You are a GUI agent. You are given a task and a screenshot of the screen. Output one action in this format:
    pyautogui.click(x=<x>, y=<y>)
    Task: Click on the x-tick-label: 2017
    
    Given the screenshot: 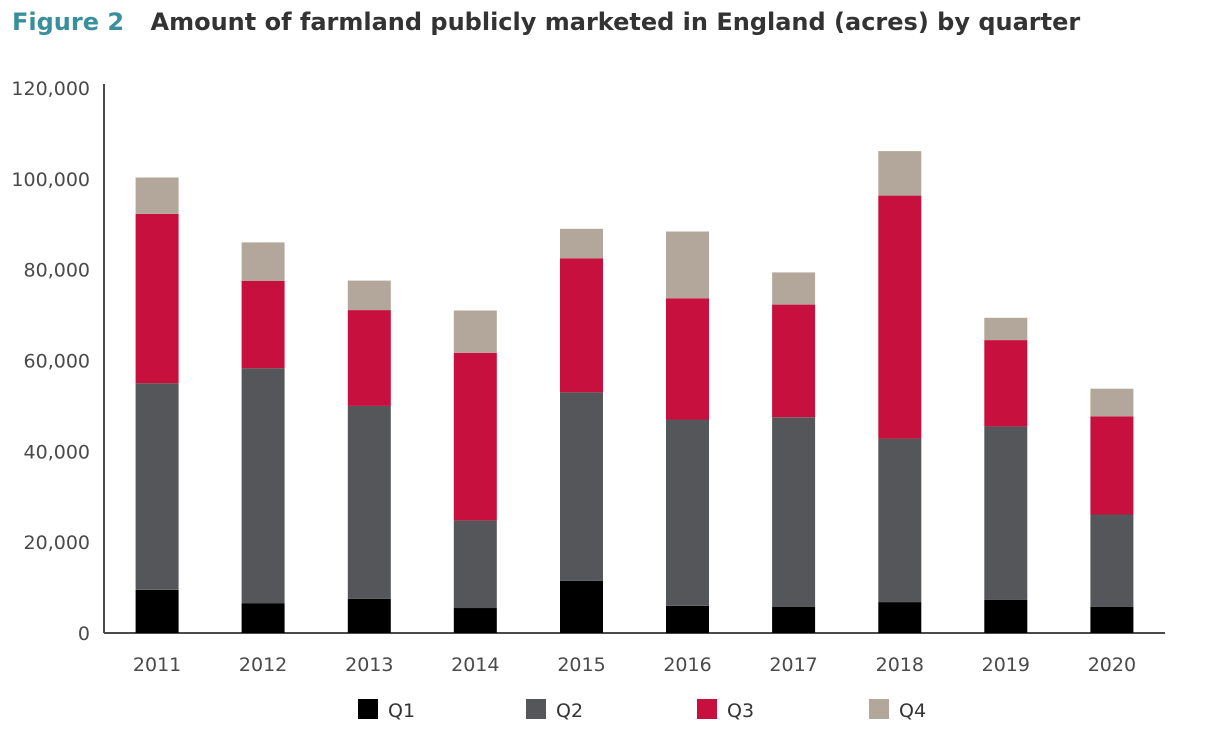 What is the action you would take?
    pyautogui.click(x=793, y=665)
    